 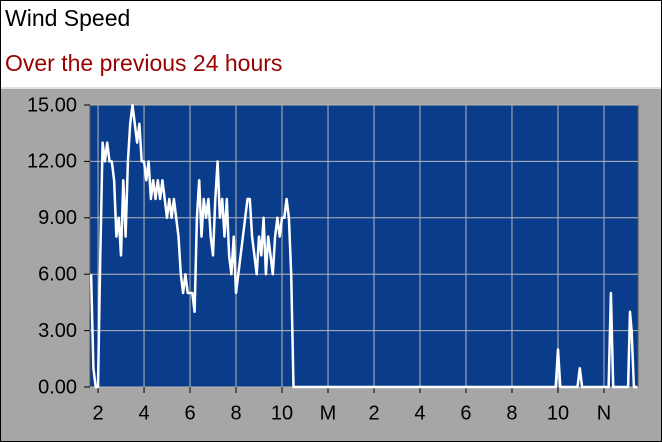 I want to click on x-tick-label: M, so click(x=328, y=413).